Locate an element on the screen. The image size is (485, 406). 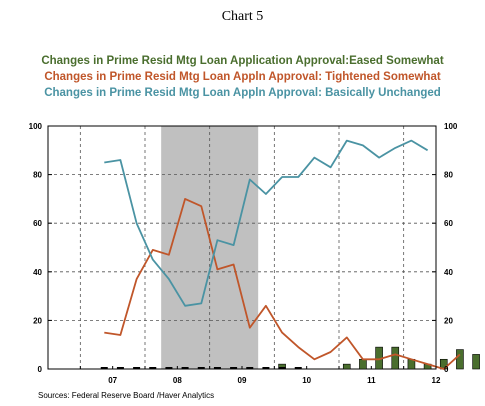
y-tick-label-right: 0 is located at coordinates (446, 369).